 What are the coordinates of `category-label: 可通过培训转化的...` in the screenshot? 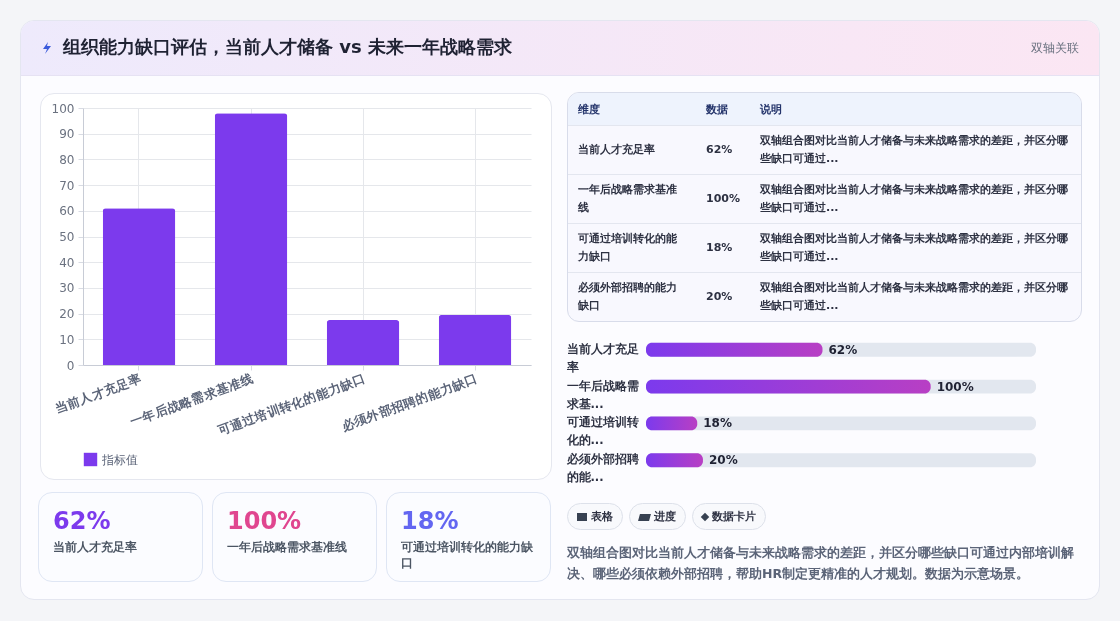 It's located at (602, 431).